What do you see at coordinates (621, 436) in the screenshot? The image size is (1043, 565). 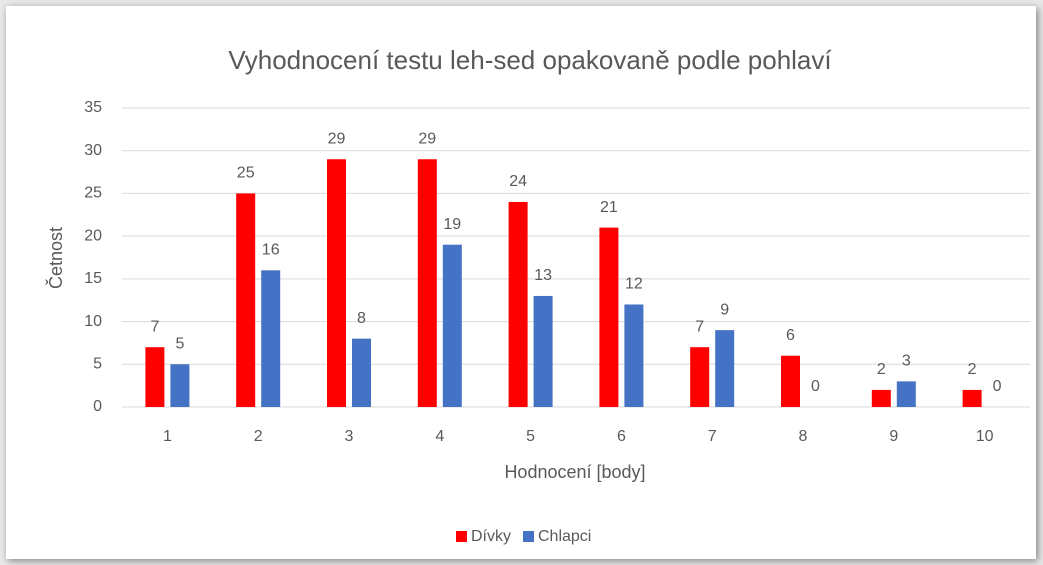 I see `x-tick-label: 6` at bounding box center [621, 436].